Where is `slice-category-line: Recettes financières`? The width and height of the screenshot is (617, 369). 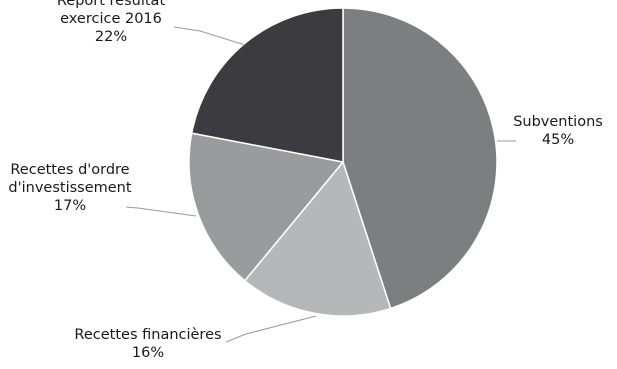
slice-category-line: Recettes financières is located at coordinates (147, 335).